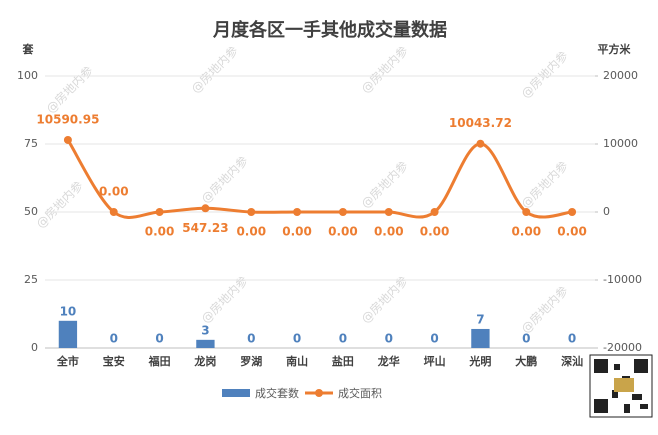  Describe the element at coordinates (114, 361) in the screenshot. I see `x-tick-label: 宝安` at that location.